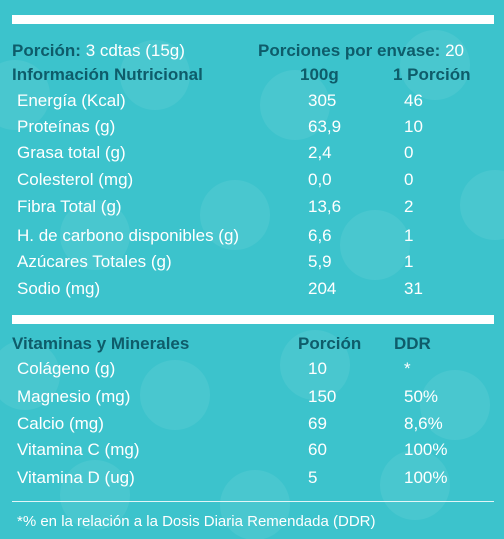 The image size is (504, 539). What do you see at coordinates (319, 74) in the screenshot?
I see `col-100g-header: 100g` at bounding box center [319, 74].